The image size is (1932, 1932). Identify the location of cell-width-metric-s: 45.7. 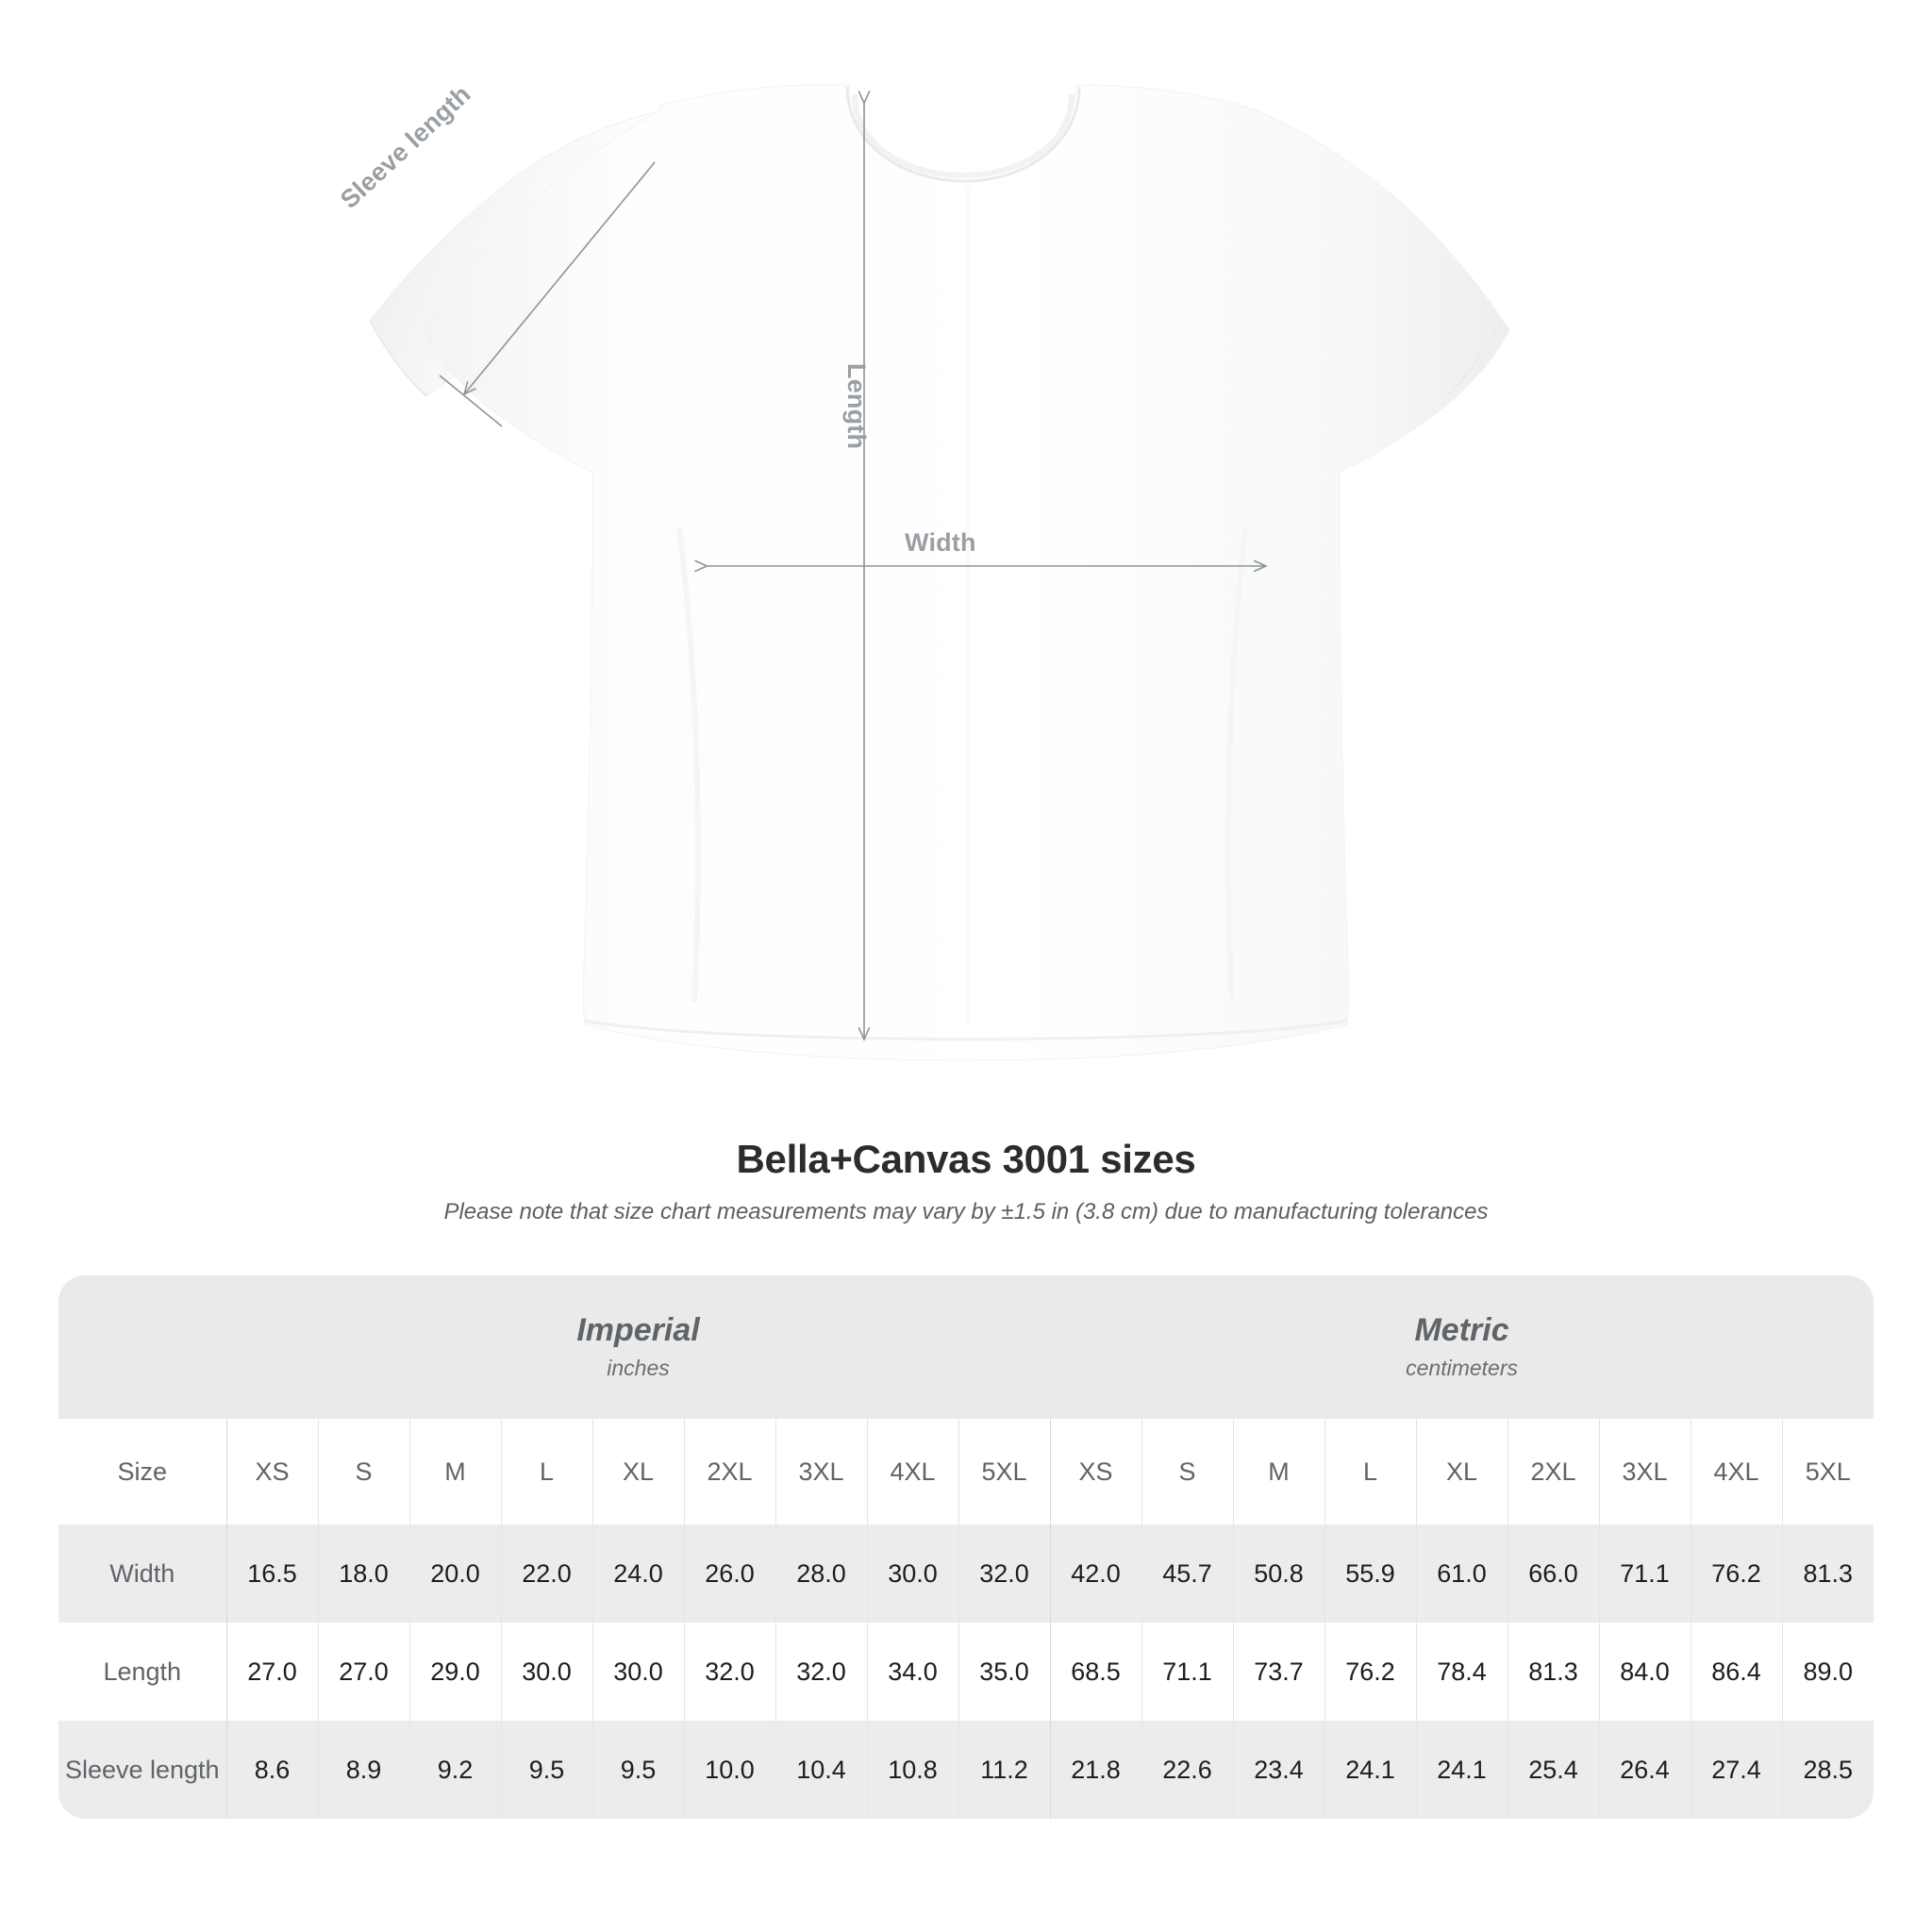
(1187, 1574).